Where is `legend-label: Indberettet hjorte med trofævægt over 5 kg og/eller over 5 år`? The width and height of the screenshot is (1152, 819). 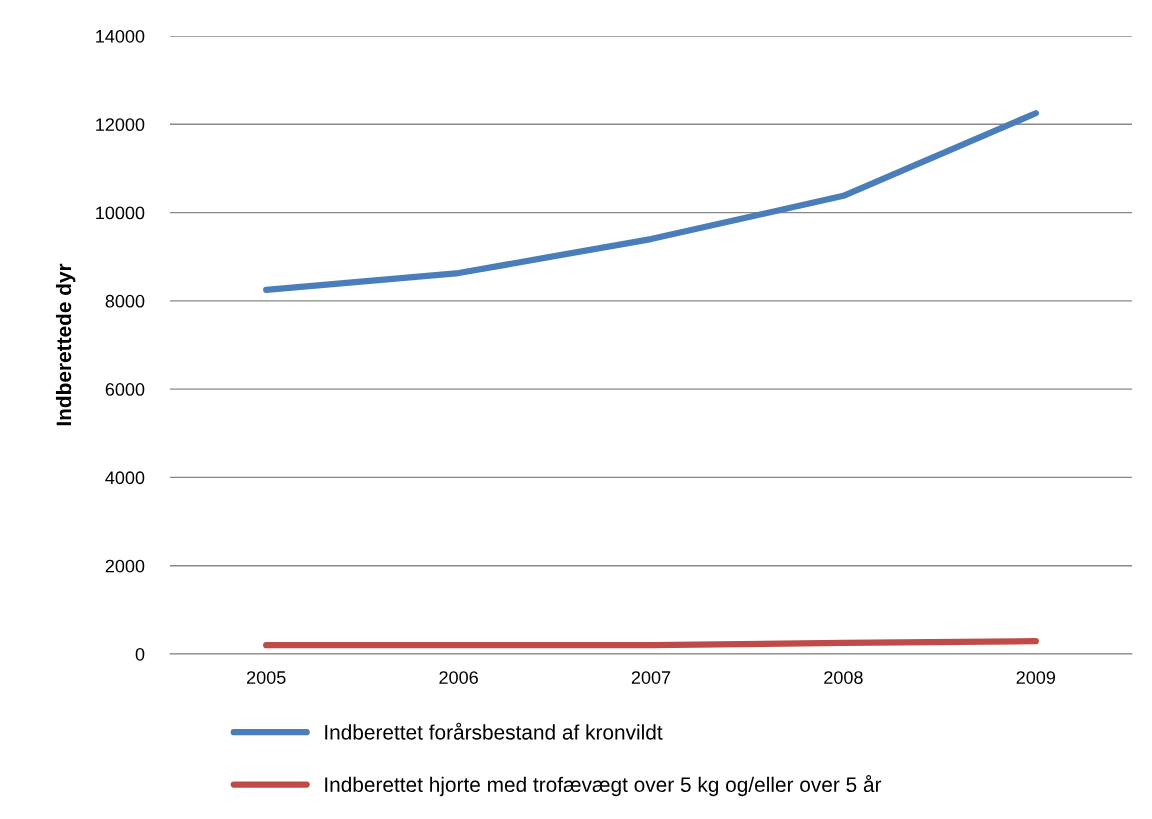
legend-label: Indberettet hjorte med trofævægt over 5 kg og/eller over 5 år is located at coordinates (603, 786).